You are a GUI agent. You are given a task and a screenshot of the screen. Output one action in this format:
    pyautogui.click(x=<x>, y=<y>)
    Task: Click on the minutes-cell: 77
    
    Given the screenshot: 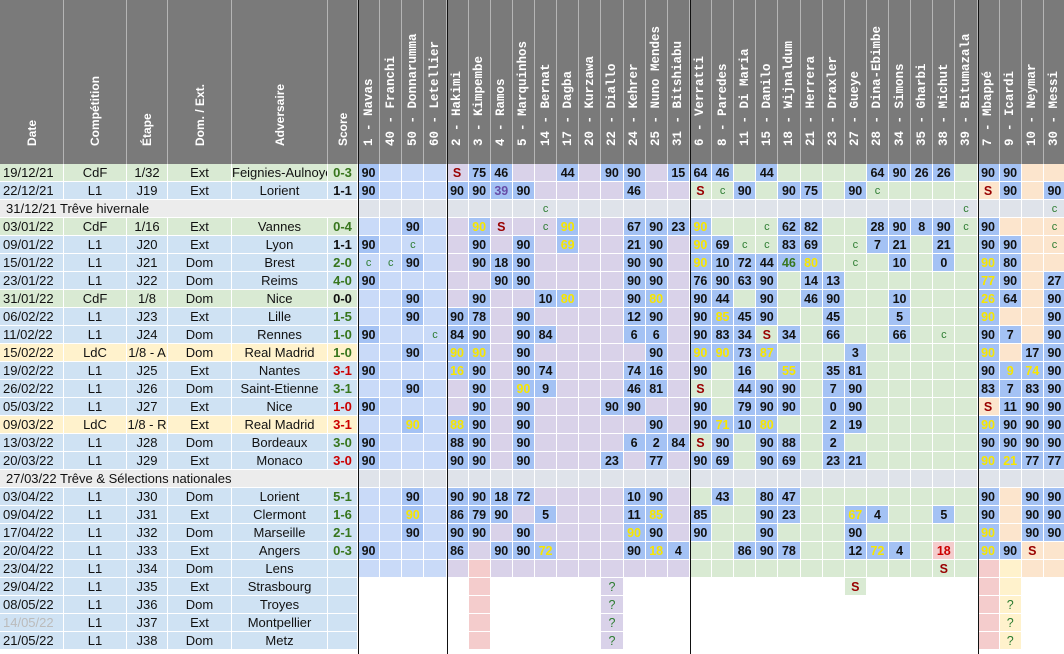 What is the action you would take?
    pyautogui.click(x=988, y=281)
    